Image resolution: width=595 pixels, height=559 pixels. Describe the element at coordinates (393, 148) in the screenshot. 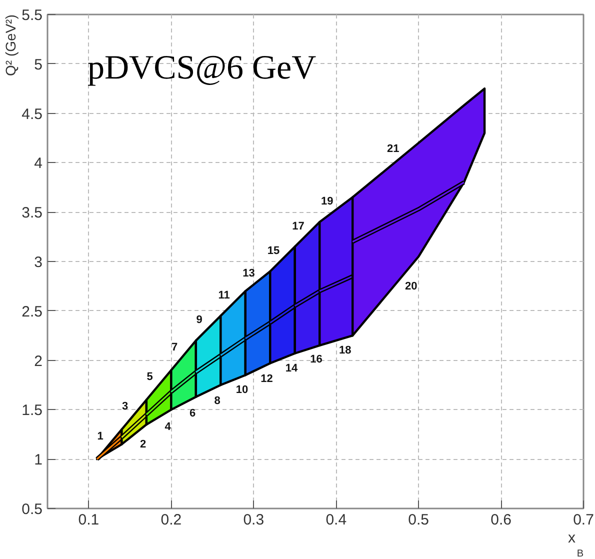

I see `annotation: 21` at that location.